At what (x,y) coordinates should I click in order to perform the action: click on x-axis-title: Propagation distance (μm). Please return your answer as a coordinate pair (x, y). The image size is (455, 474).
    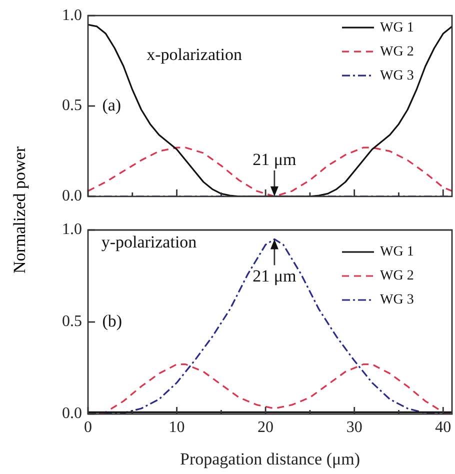
    Looking at the image, I should click on (270, 458).